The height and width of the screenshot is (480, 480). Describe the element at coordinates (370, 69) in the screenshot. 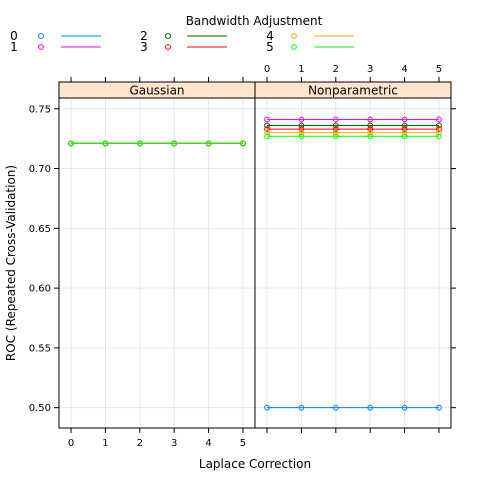

I see `x-tick-label-top-3: 3` at that location.